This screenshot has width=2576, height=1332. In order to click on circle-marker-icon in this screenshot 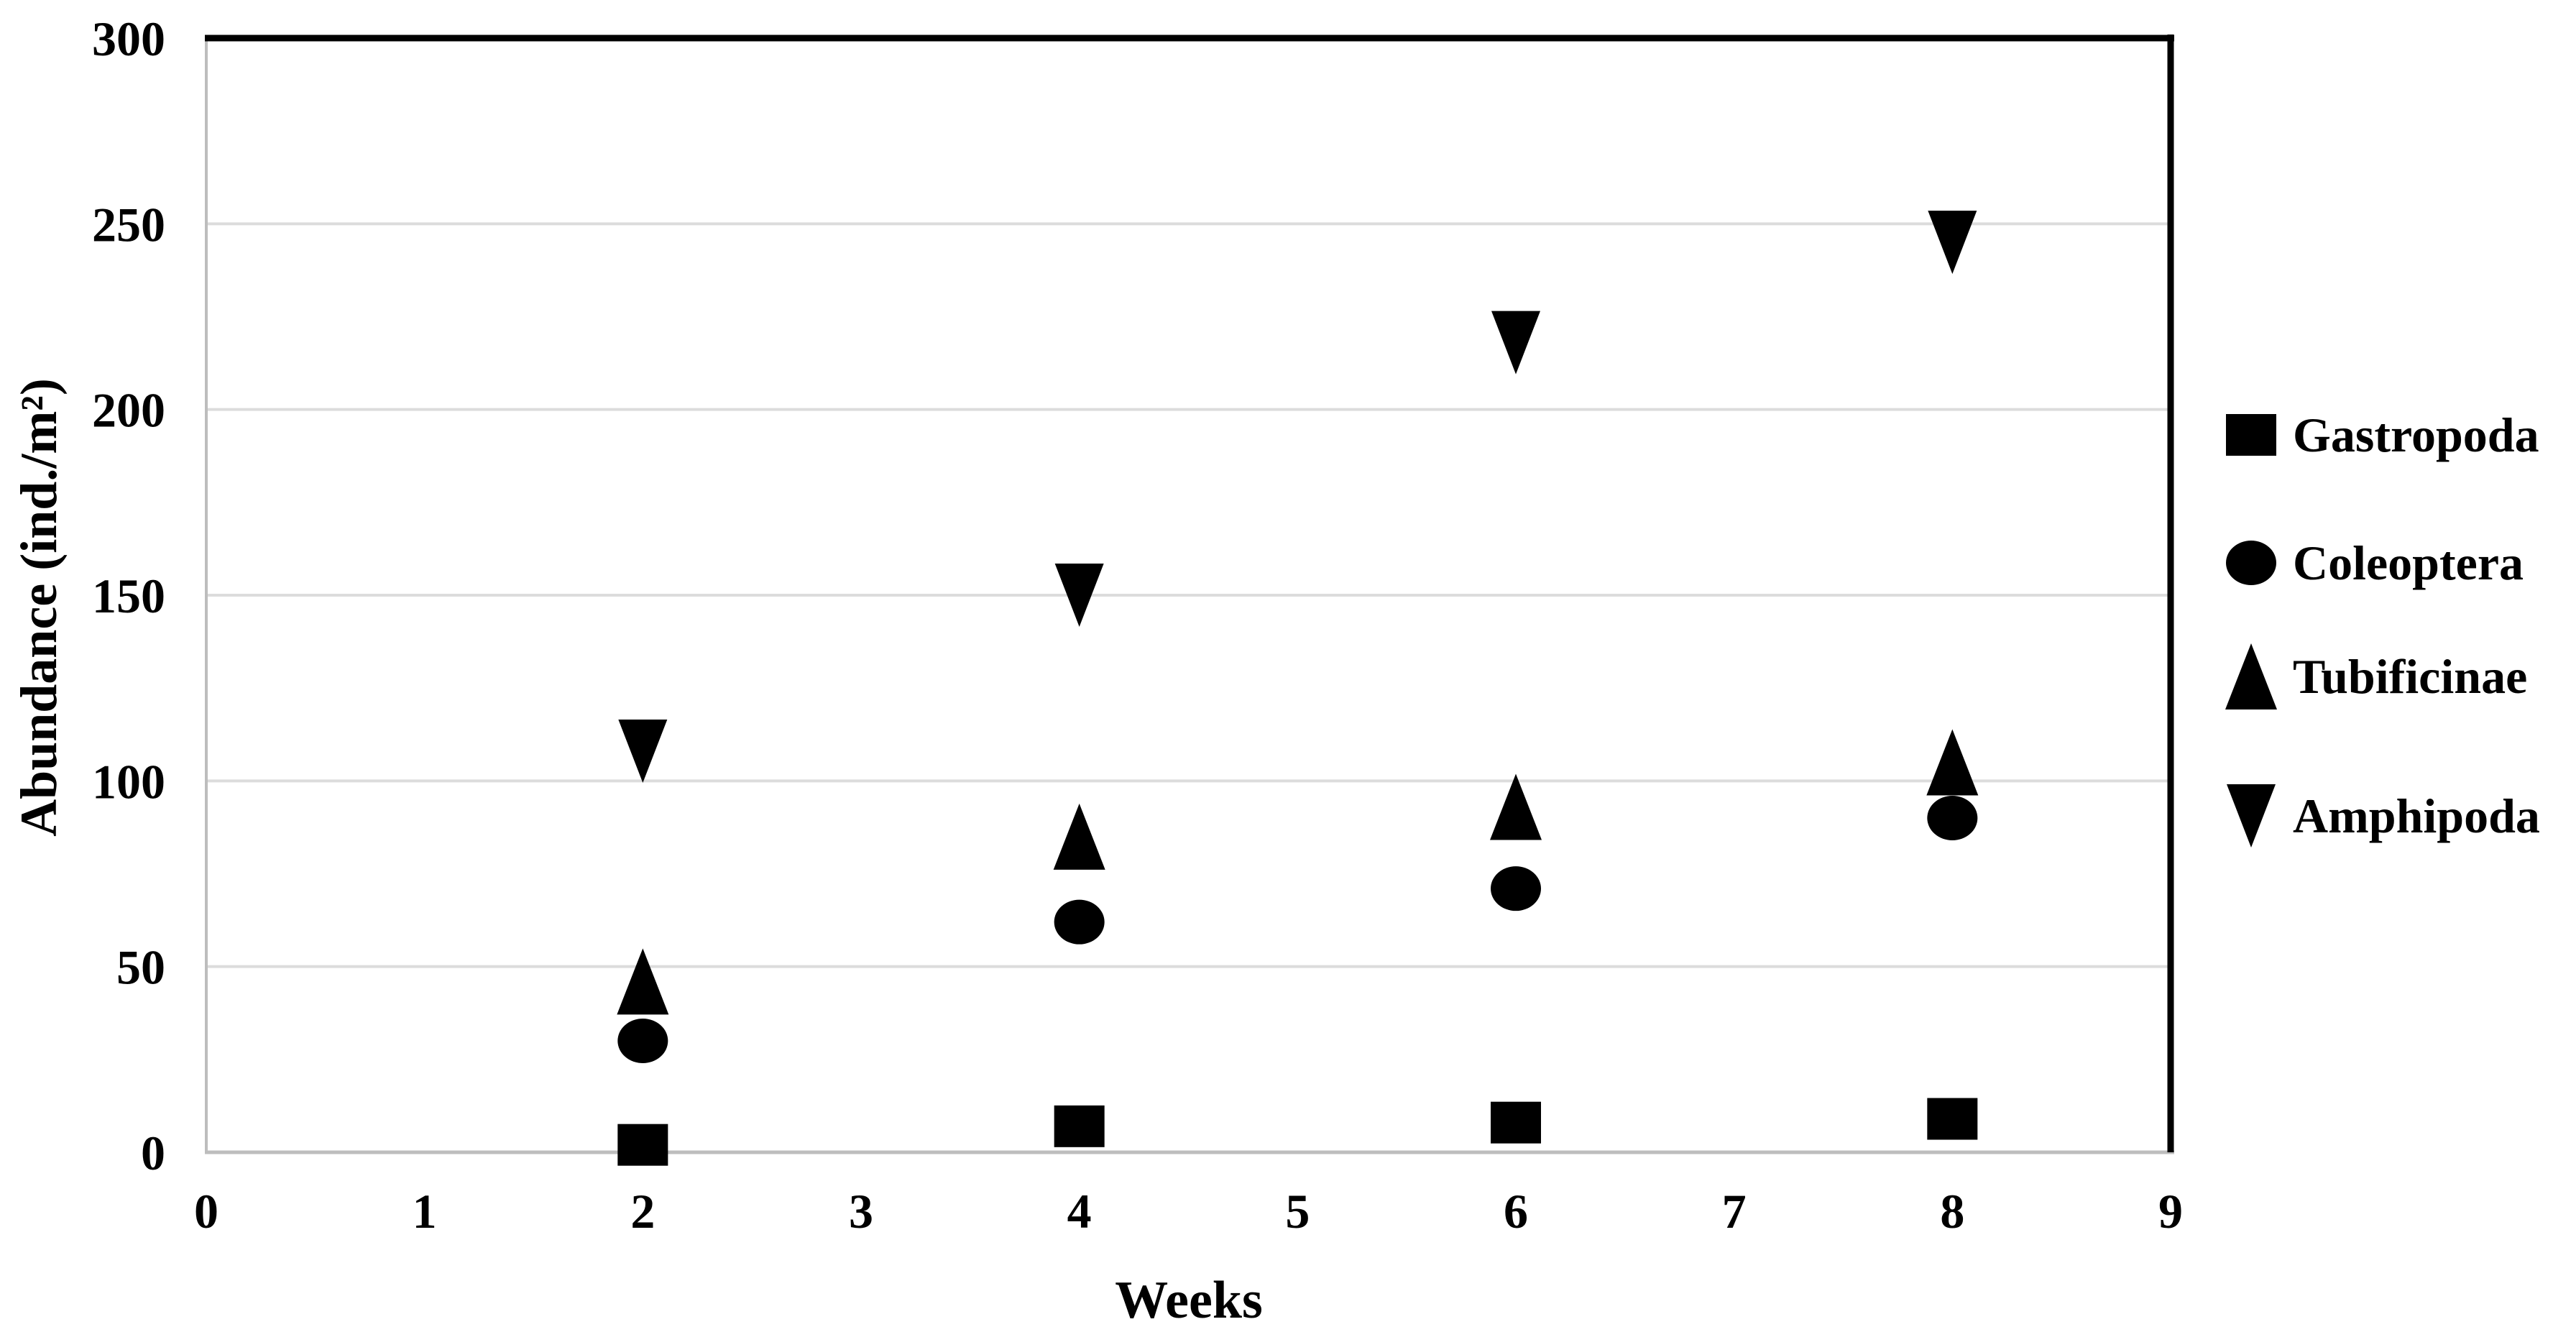, I will do `click(2251, 563)`.